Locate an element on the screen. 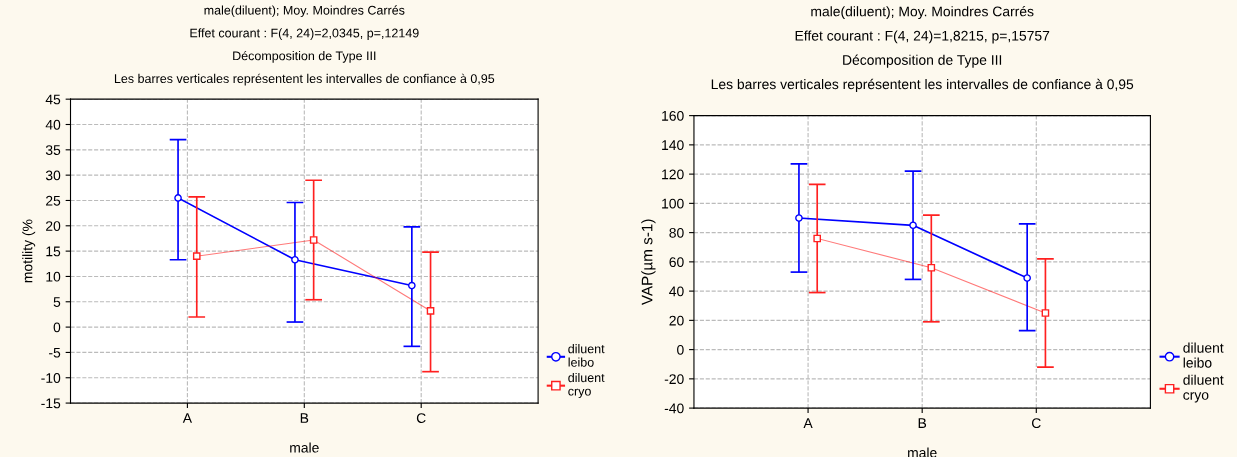 The width and height of the screenshot is (1237, 457). y-axis-title: motility (% is located at coordinates (29, 251).